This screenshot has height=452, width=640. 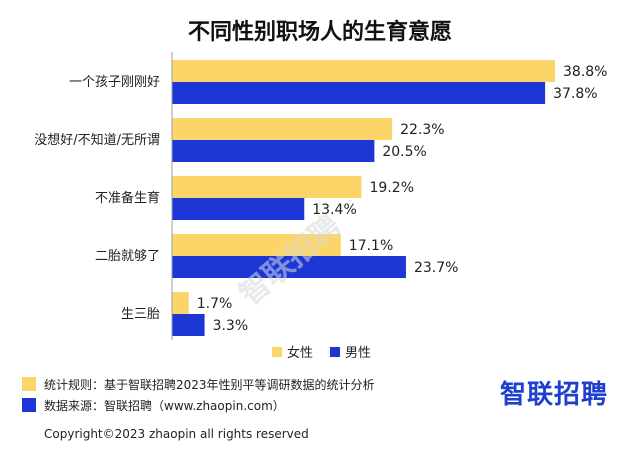 What do you see at coordinates (358, 353) in the screenshot?
I see `legend-label: 男性` at bounding box center [358, 353].